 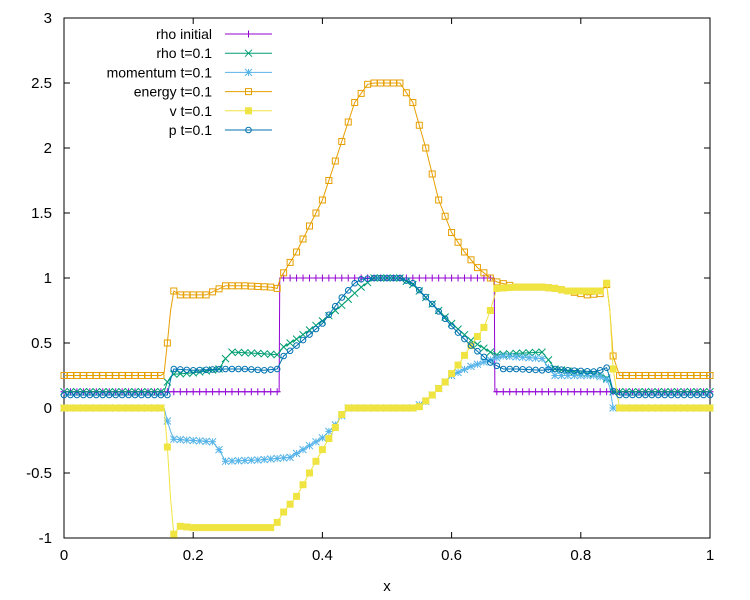 What do you see at coordinates (710, 555) in the screenshot?
I see `x-tick-label: 1` at bounding box center [710, 555].